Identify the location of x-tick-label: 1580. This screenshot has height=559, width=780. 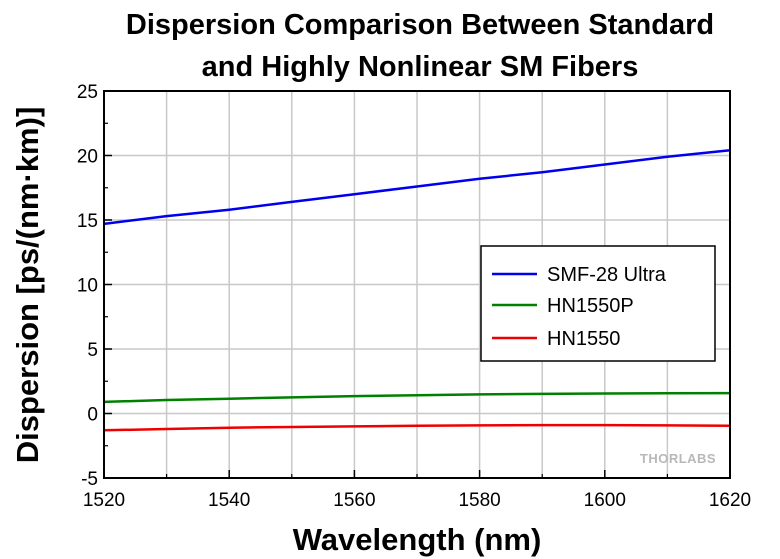
(479, 500).